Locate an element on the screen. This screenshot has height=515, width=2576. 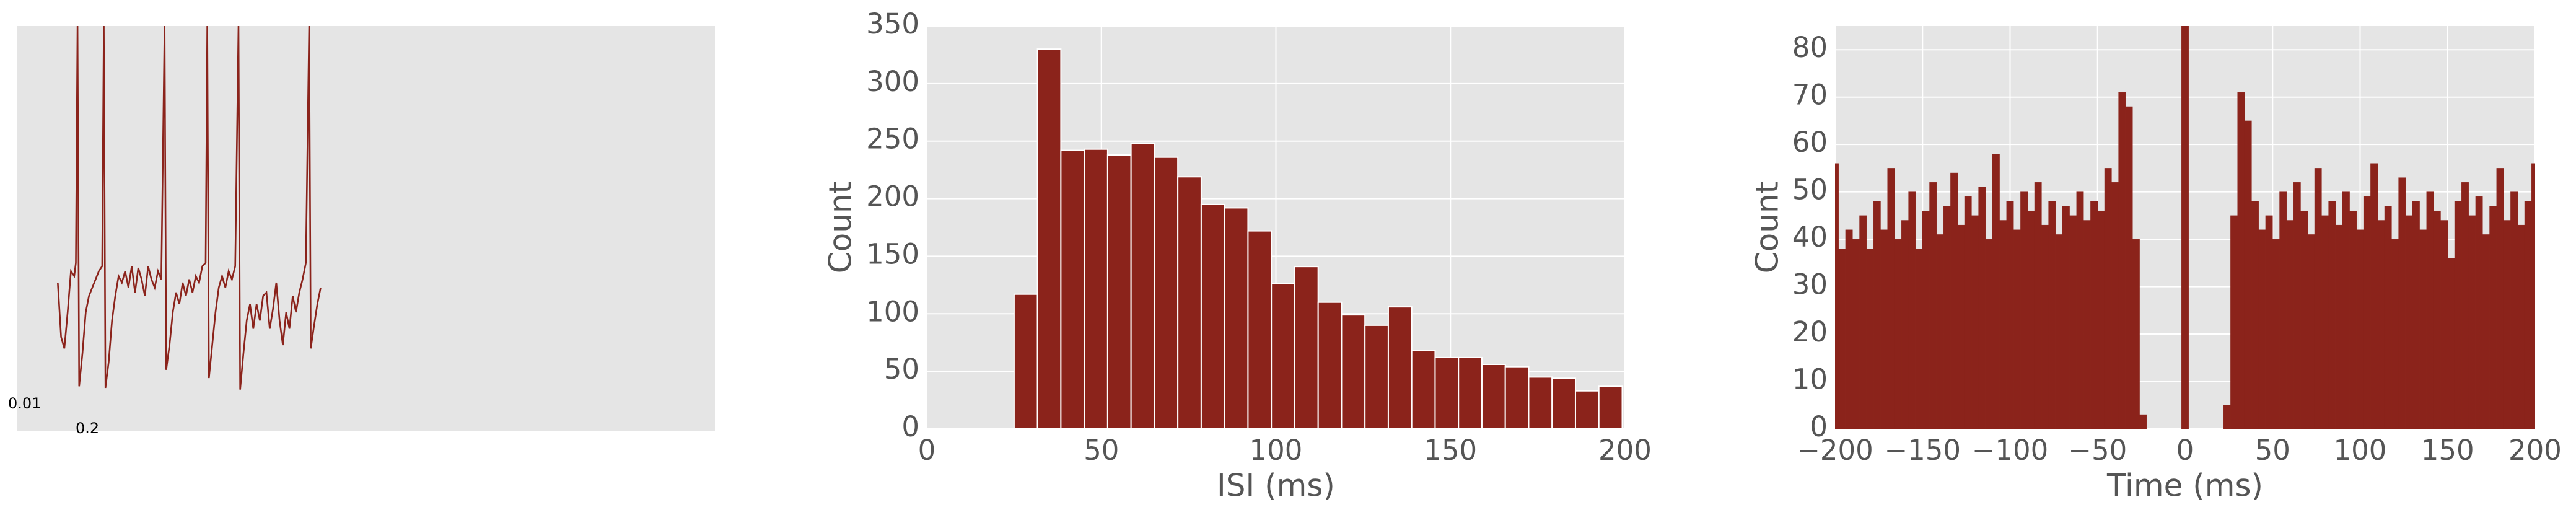
x-tick-label: −200 is located at coordinates (1835, 450).